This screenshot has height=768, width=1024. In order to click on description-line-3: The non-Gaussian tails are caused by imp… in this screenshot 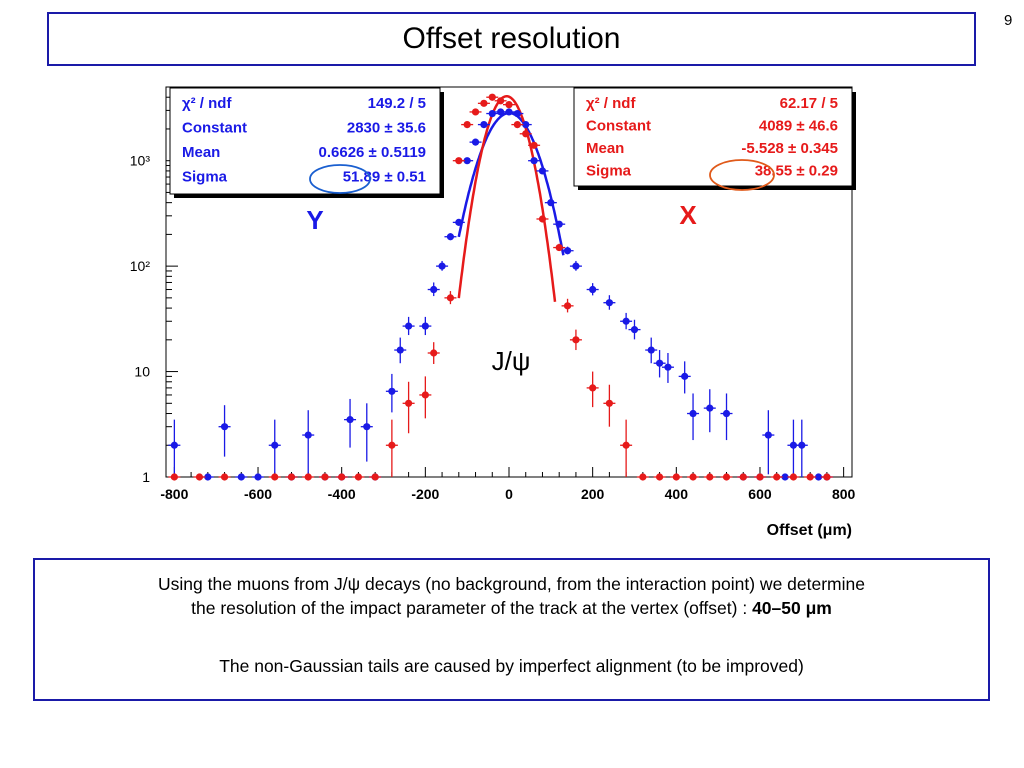, I will do `click(511, 666)`.